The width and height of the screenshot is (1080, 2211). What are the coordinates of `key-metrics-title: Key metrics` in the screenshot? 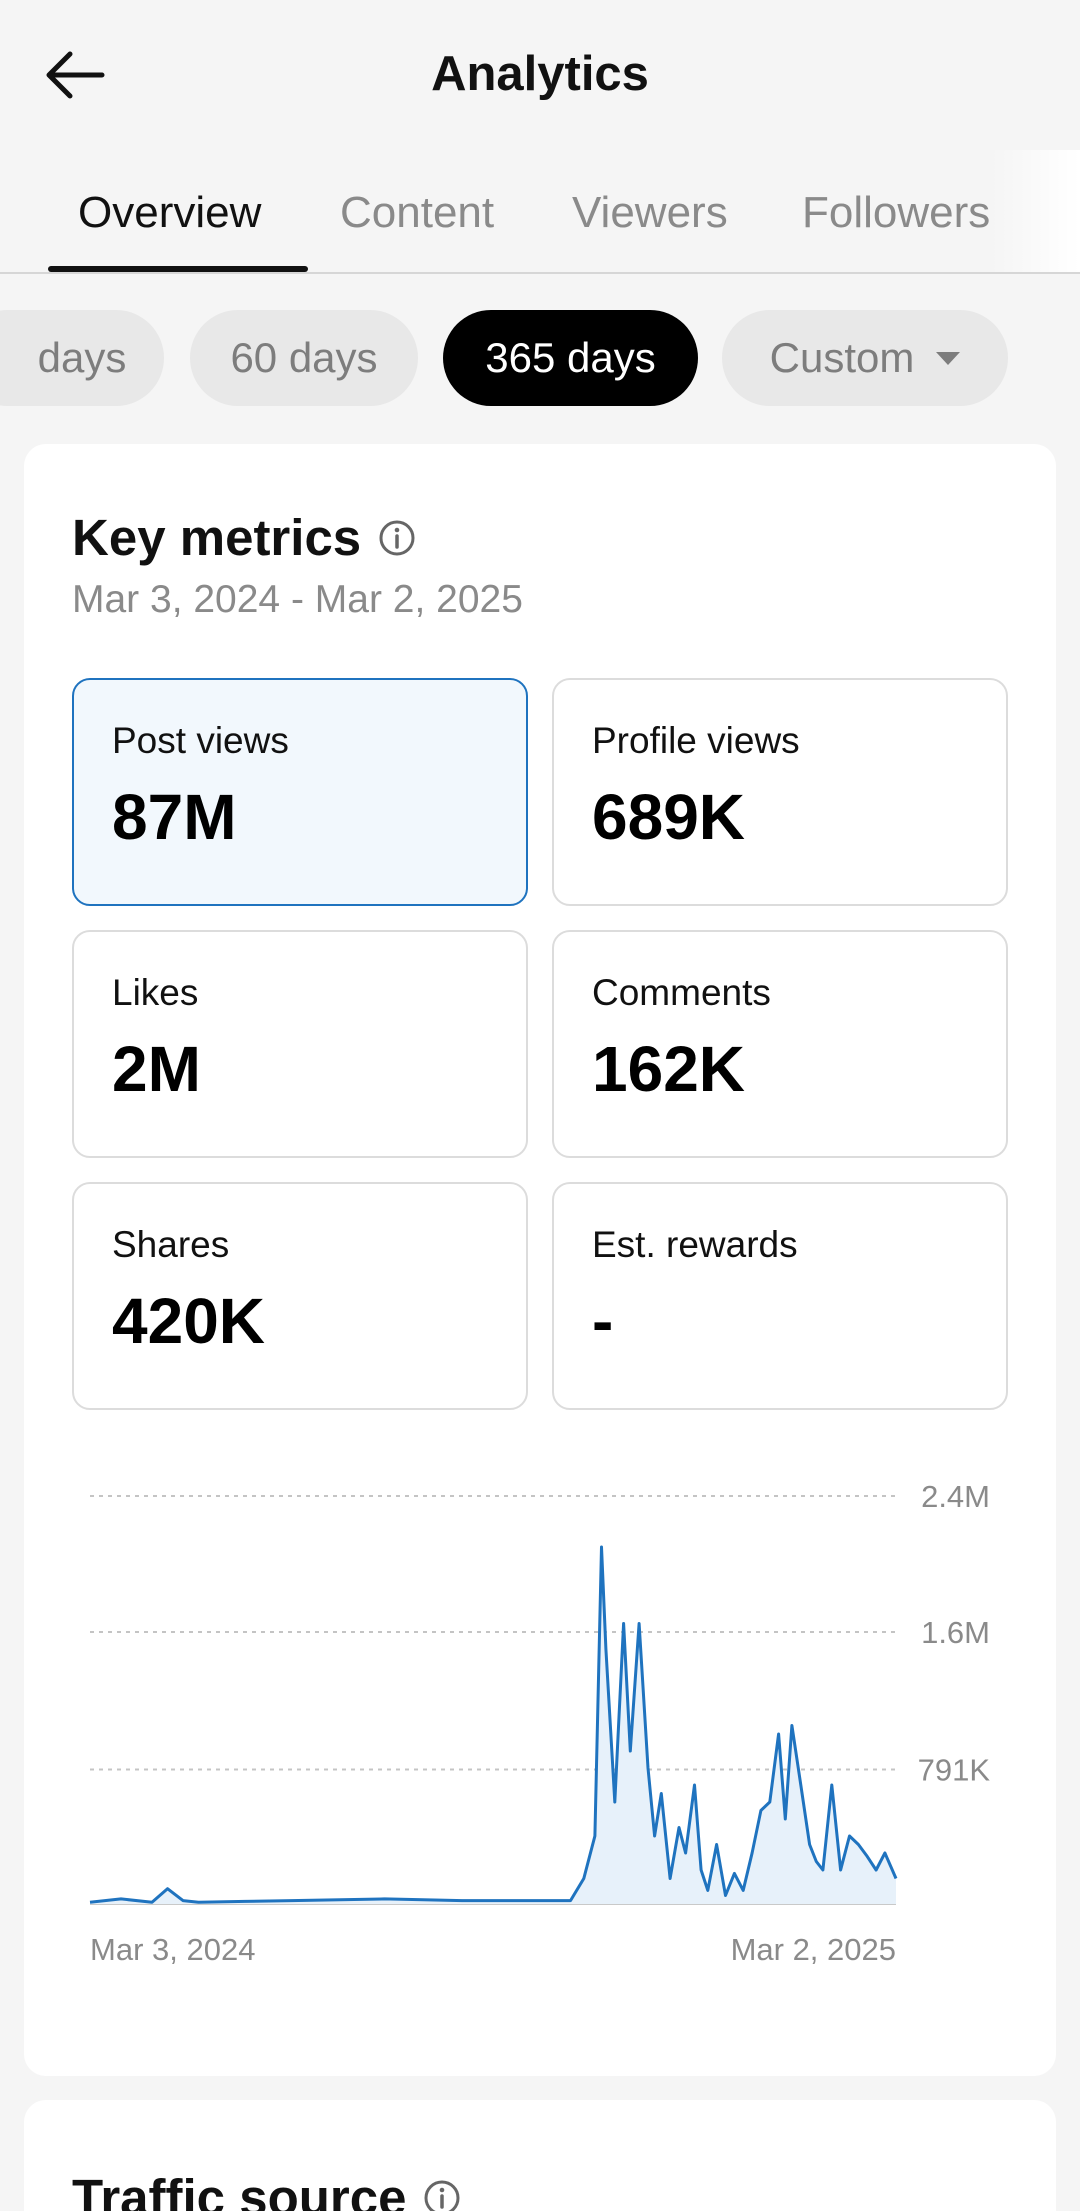 It's located at (244, 537).